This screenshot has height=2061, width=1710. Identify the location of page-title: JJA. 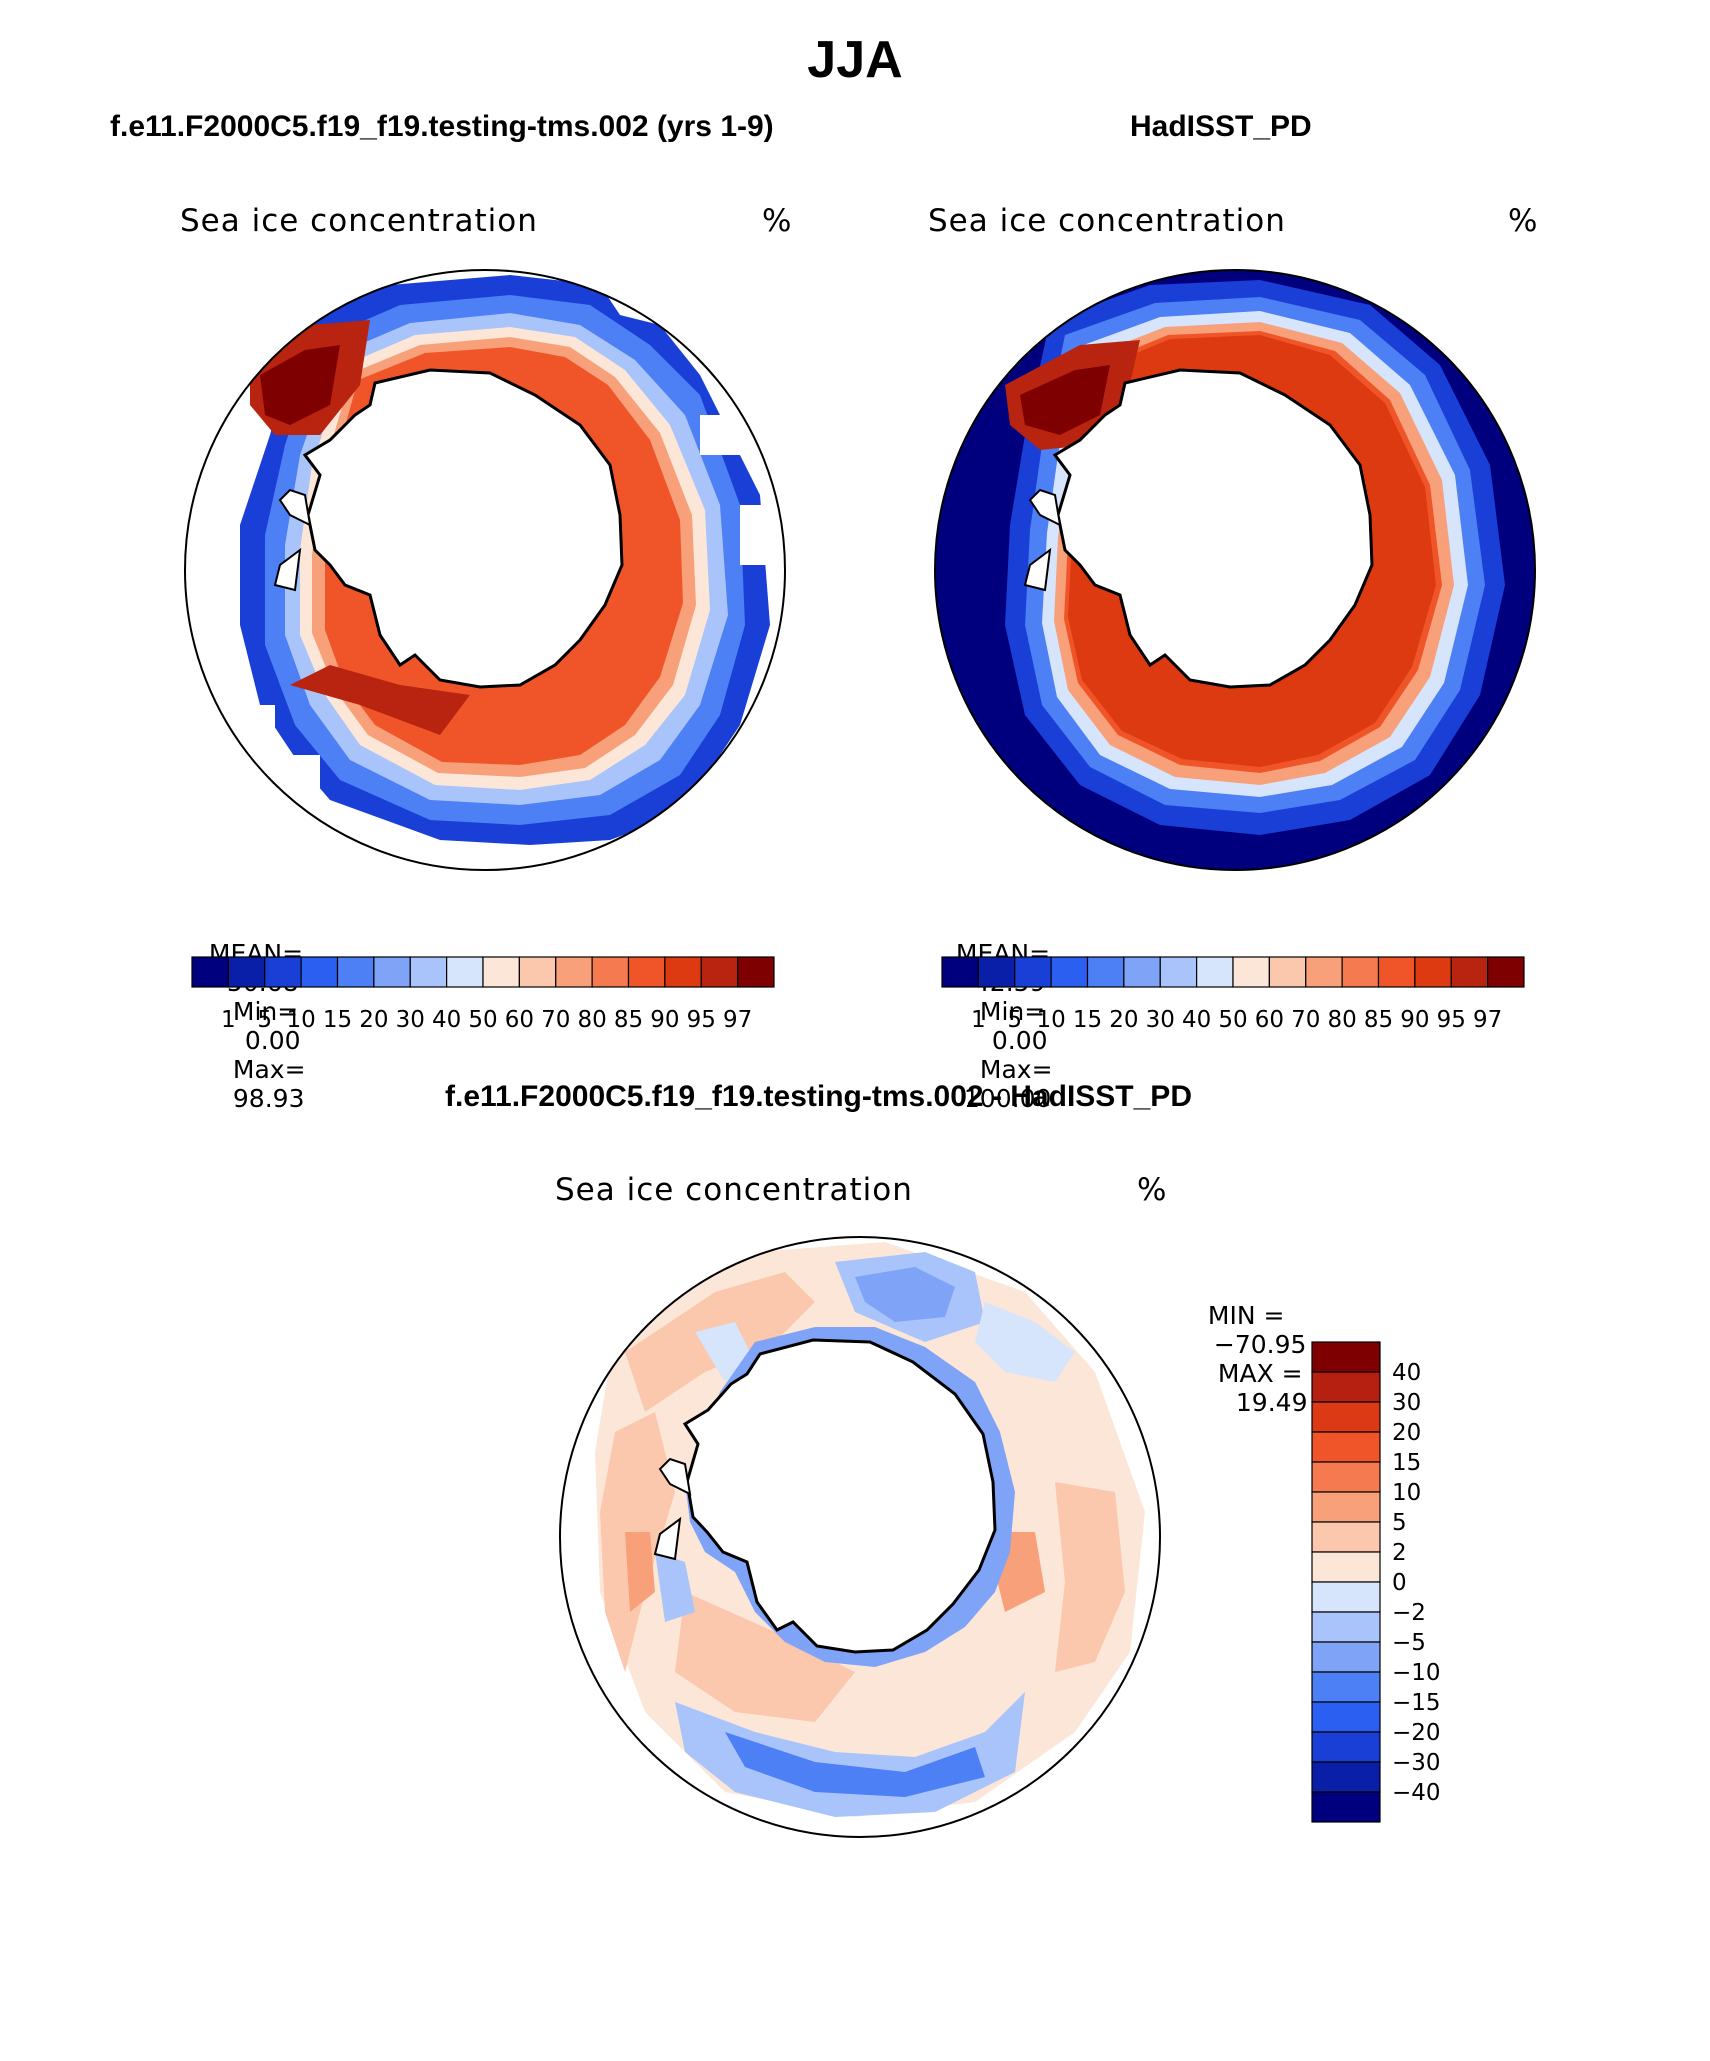
(855, 60).